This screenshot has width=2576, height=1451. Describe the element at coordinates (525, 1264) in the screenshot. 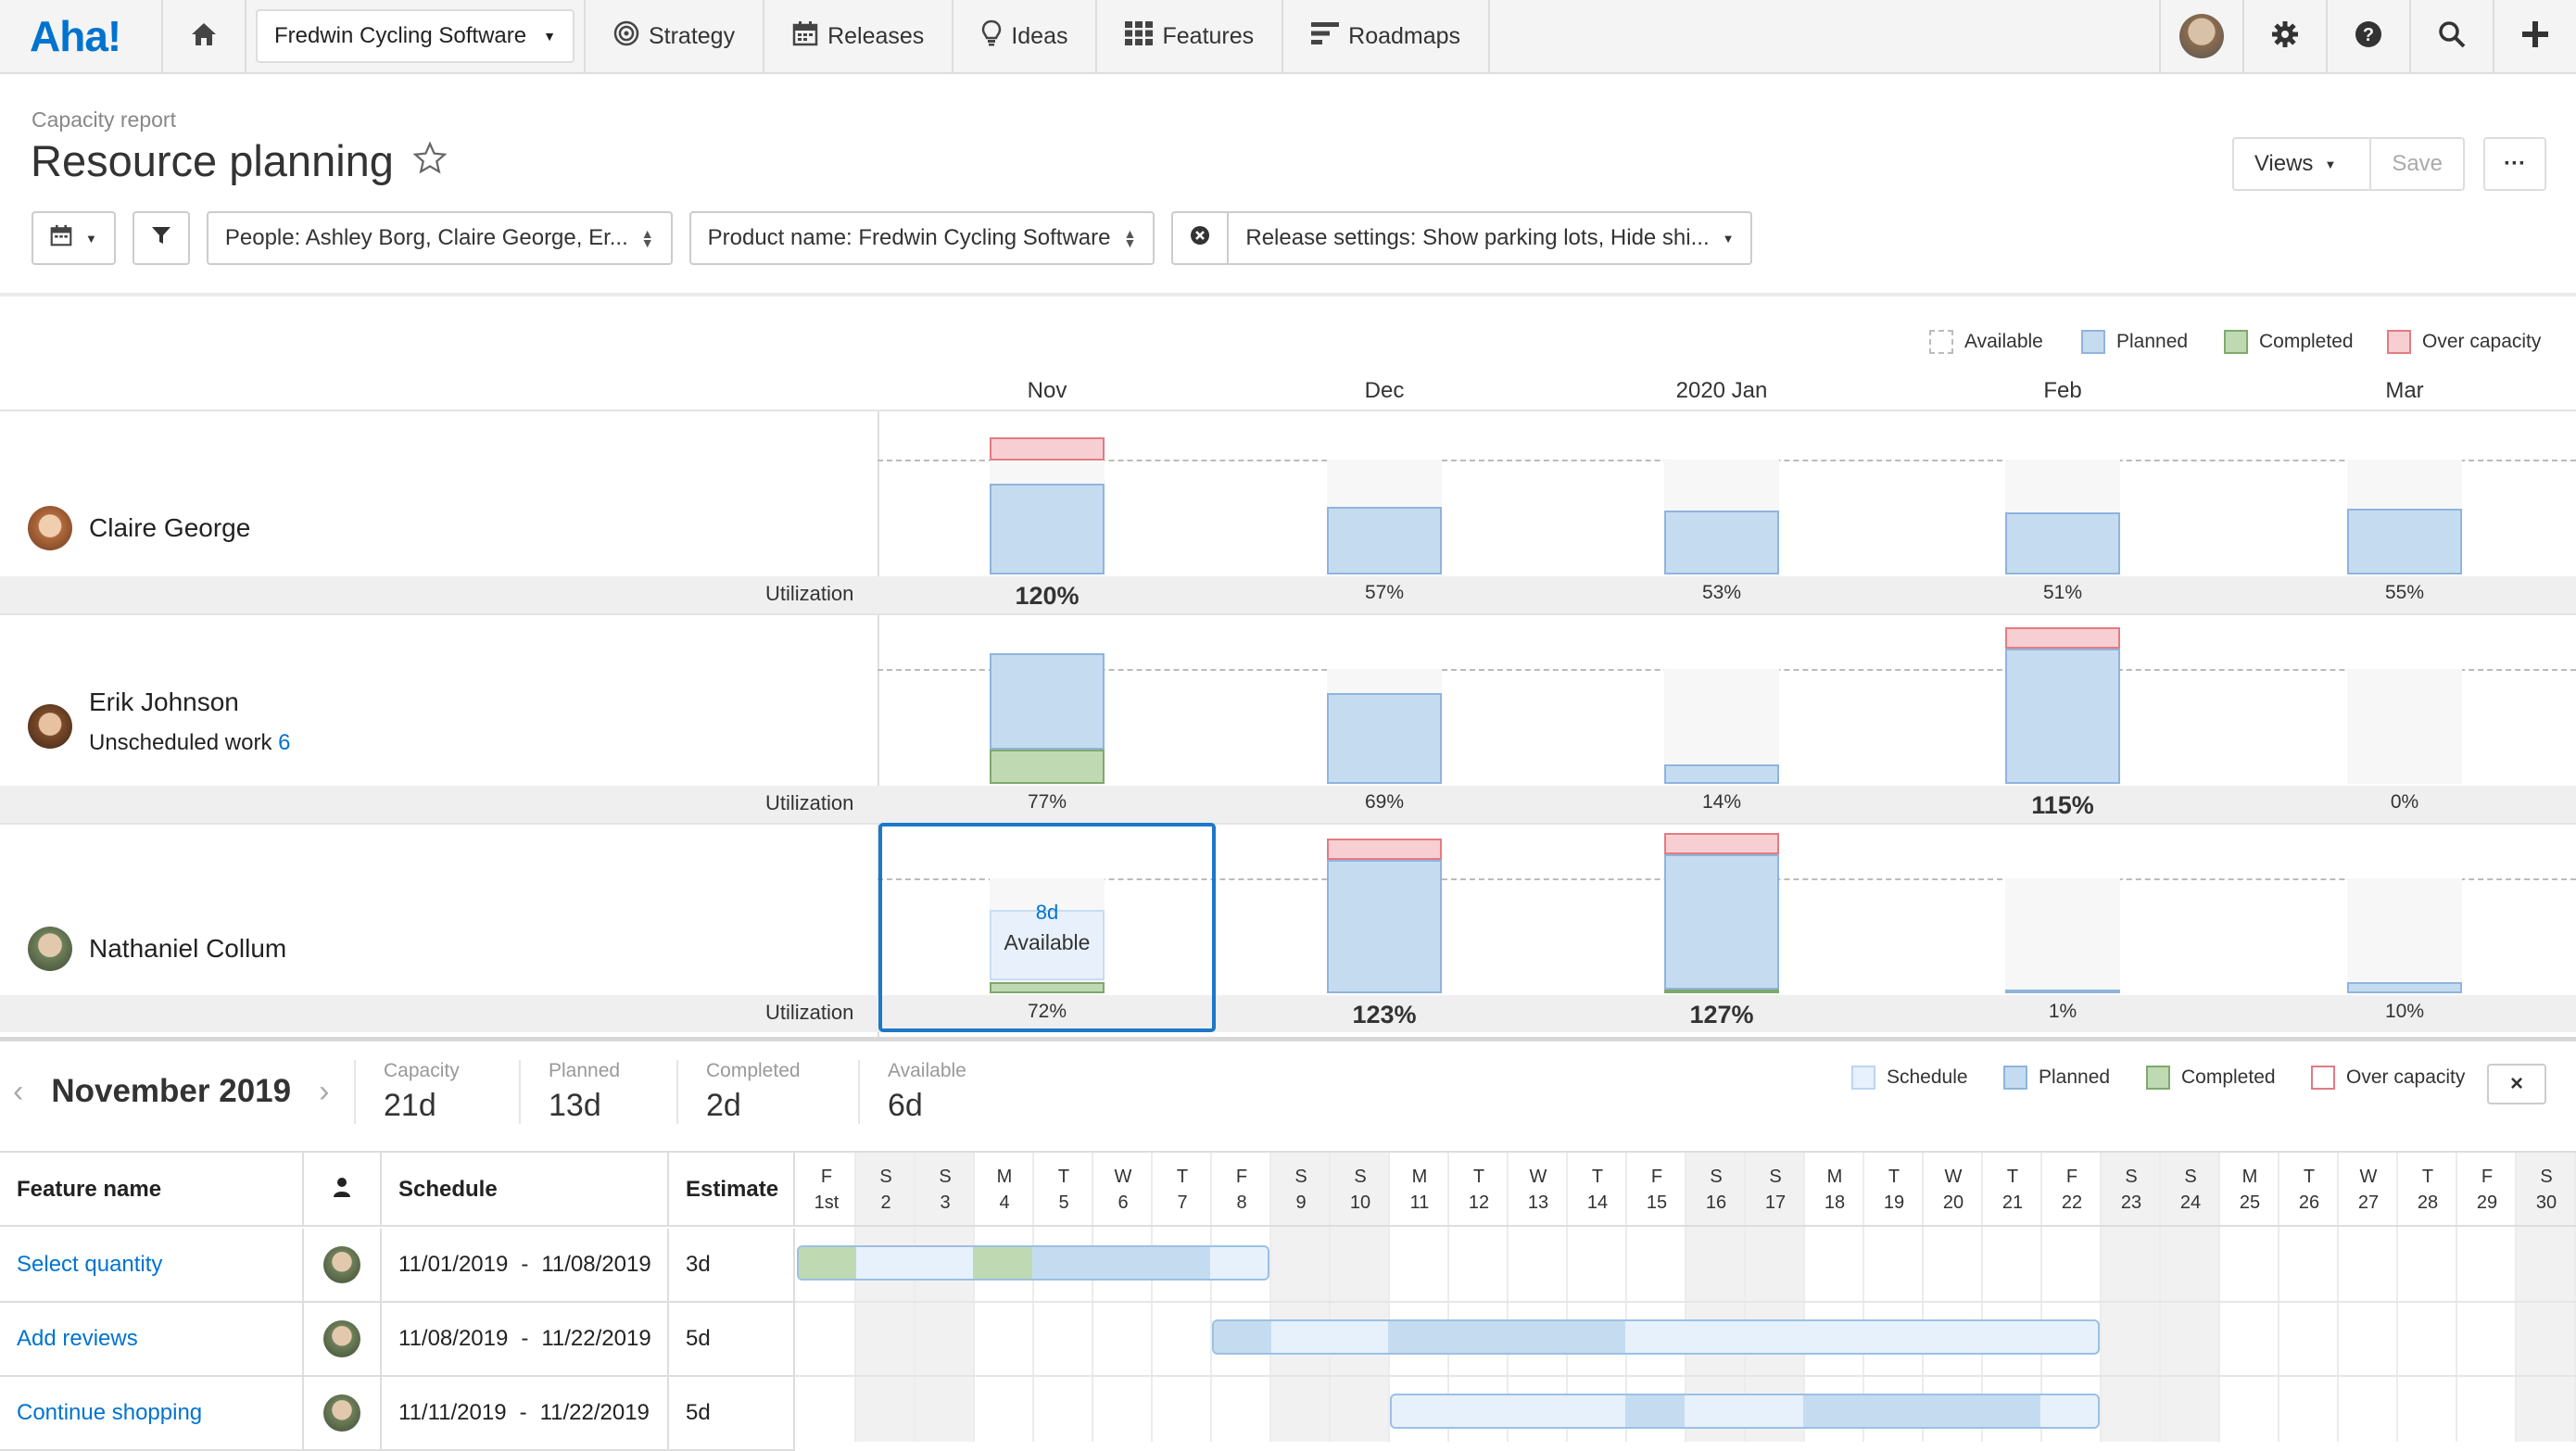

I see `schedule-dash: -` at that location.